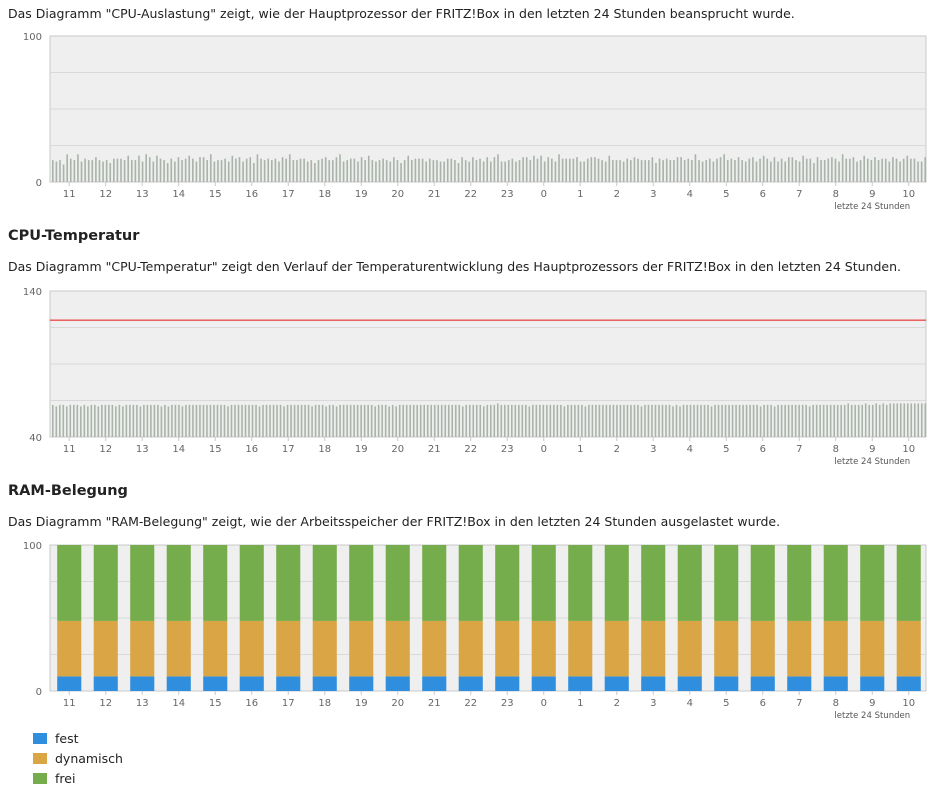  I want to click on cpu-temp-heading: CPU-Temperatur, so click(74, 236).